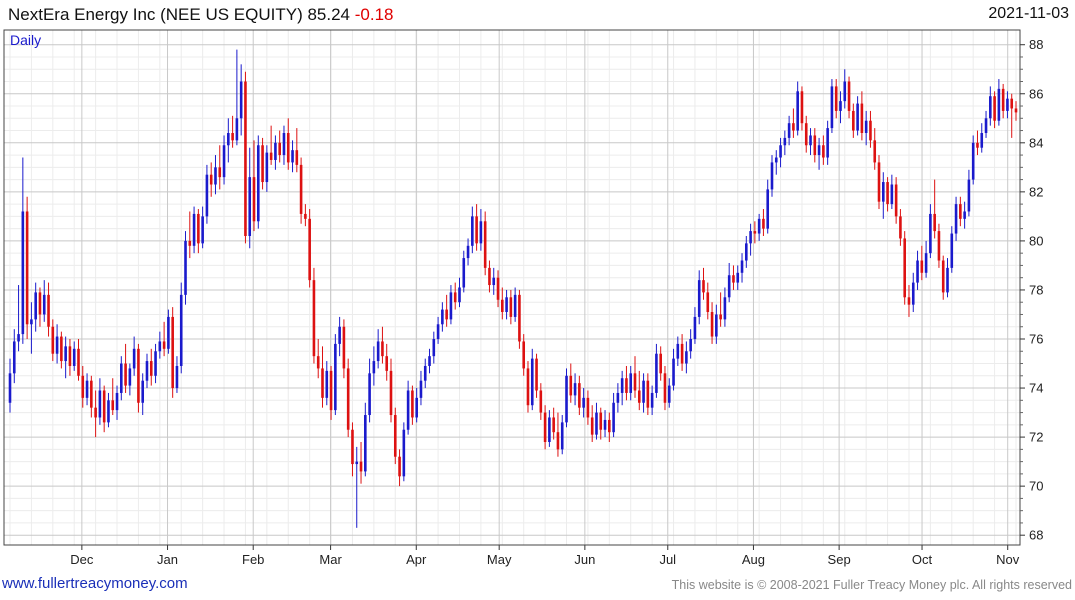 Image resolution: width=1075 pixels, height=600 pixels. I want to click on x-tick-label: Jul, so click(667, 559).